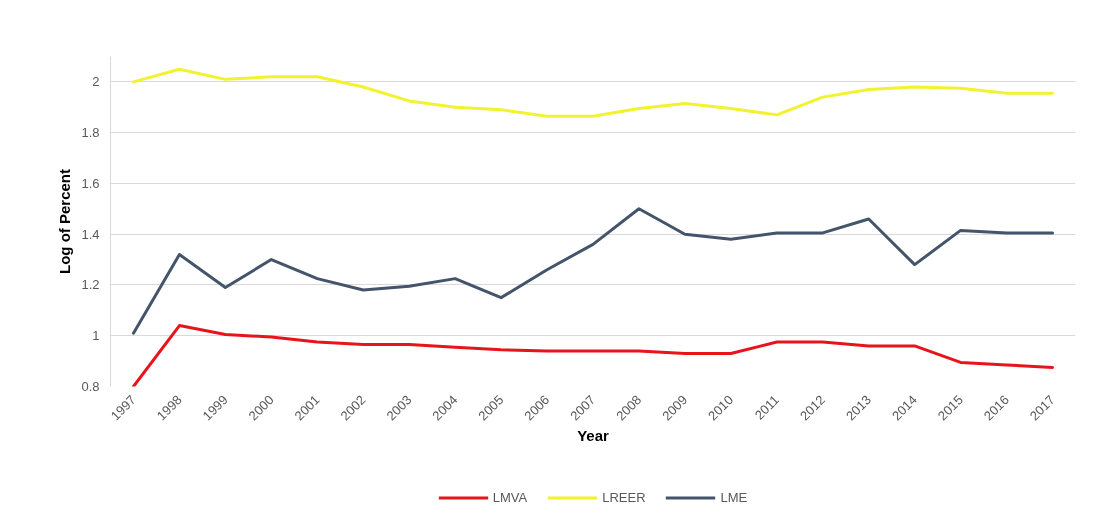 This screenshot has width=1107, height=523. I want to click on legend-label: LME, so click(734, 497).